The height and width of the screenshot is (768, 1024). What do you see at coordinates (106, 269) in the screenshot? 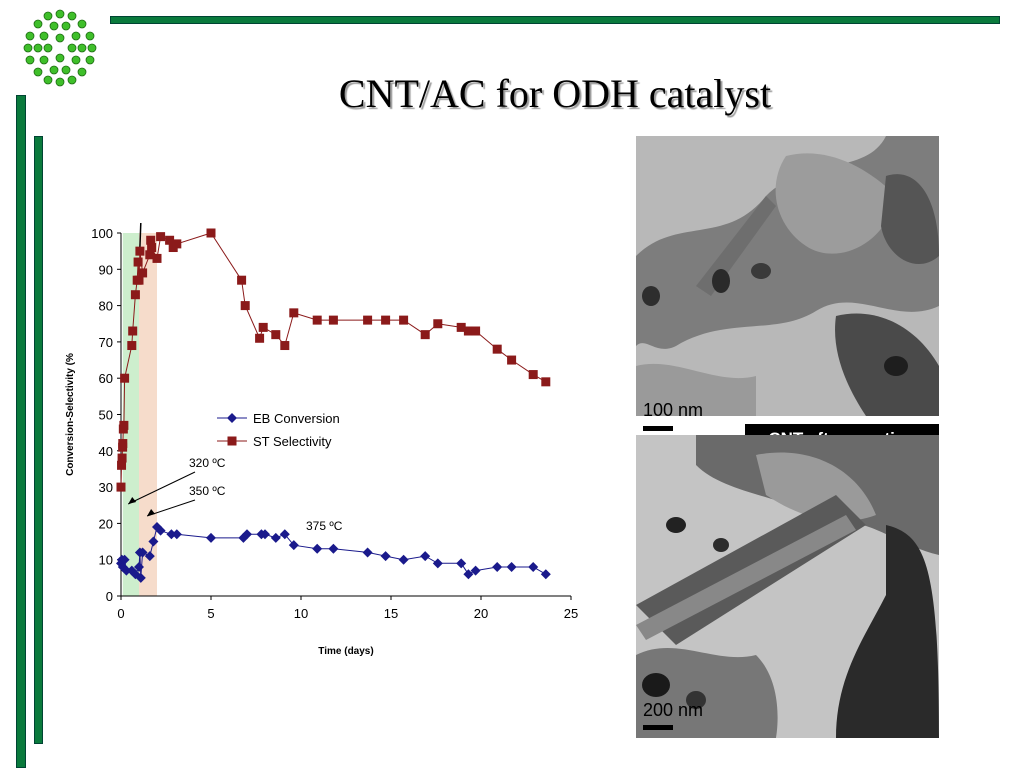
I see `y-tick-label: 90` at bounding box center [106, 269].